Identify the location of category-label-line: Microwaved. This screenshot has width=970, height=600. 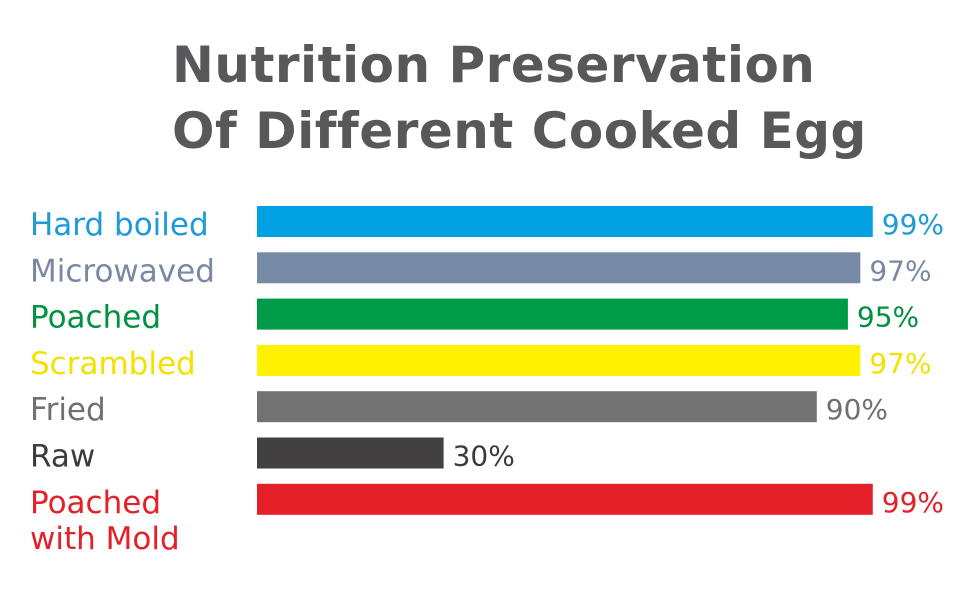
(122, 271).